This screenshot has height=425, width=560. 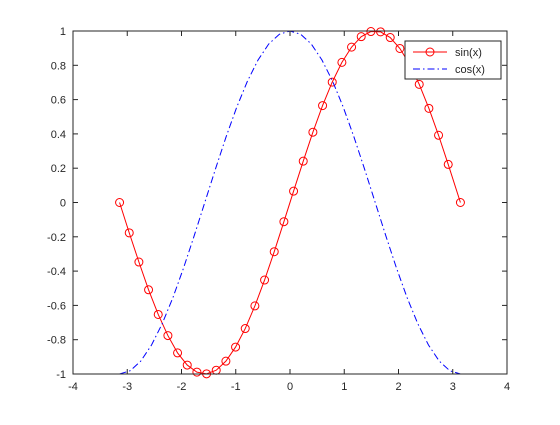 What do you see at coordinates (56, 341) in the screenshot?
I see `y-tick-label: -0.8` at bounding box center [56, 341].